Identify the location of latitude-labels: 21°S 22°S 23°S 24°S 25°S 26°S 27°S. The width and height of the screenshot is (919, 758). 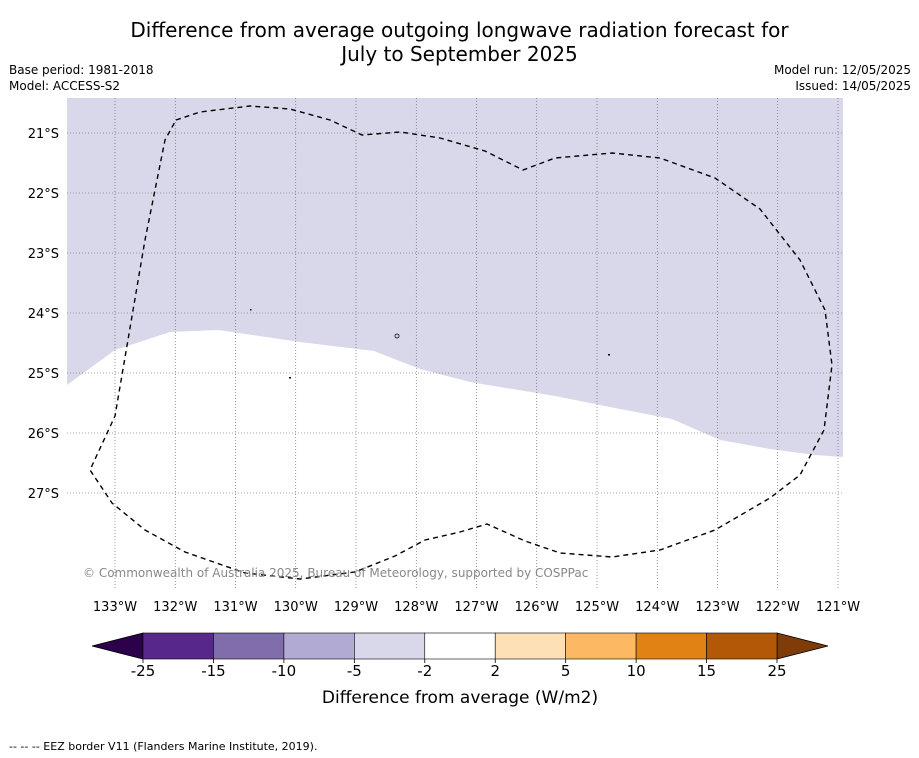
(43, 314).